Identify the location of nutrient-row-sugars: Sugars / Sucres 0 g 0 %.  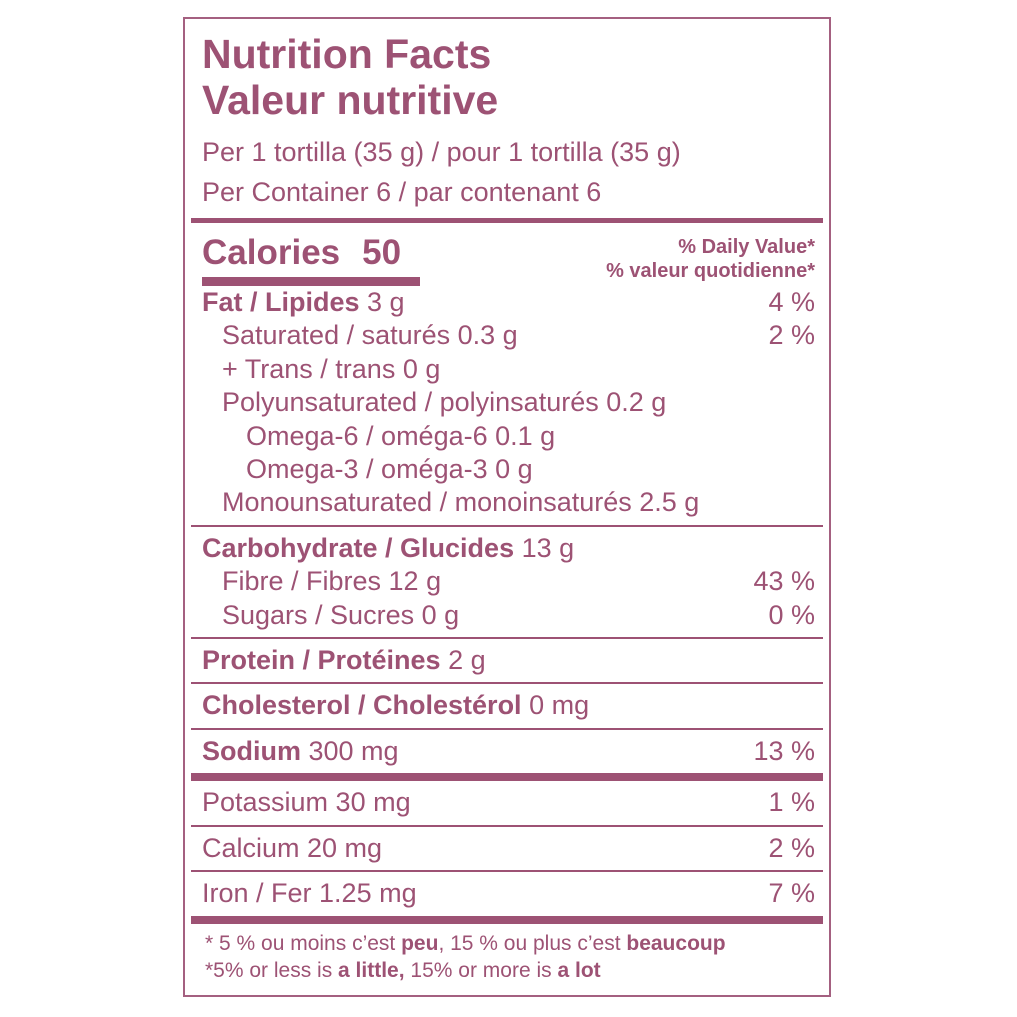
(518, 614).